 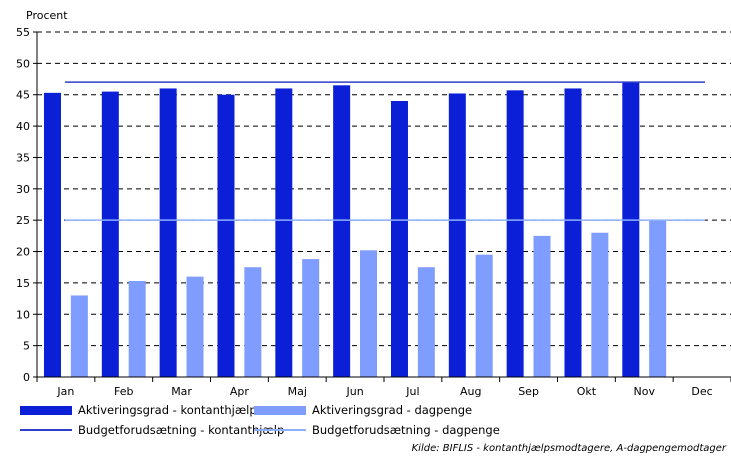 What do you see at coordinates (137, 329) in the screenshot?
I see `bar-1-feb` at bounding box center [137, 329].